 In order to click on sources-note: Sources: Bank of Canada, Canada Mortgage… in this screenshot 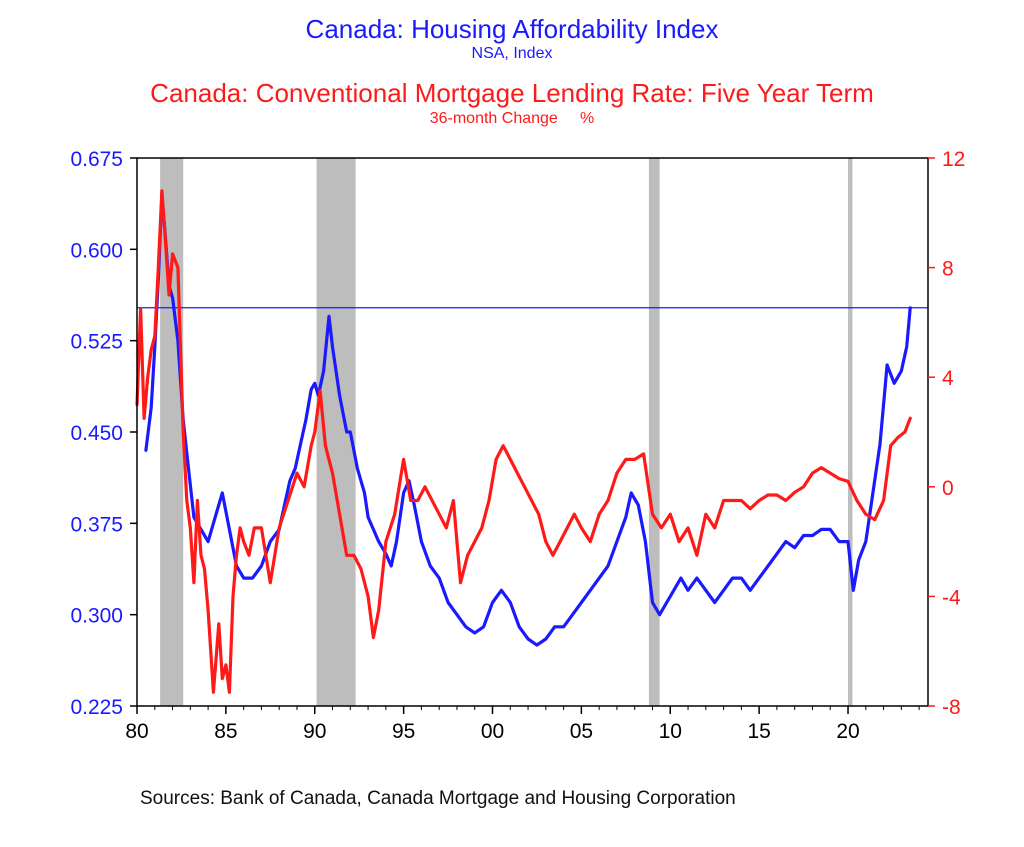, I will do `click(438, 798)`.